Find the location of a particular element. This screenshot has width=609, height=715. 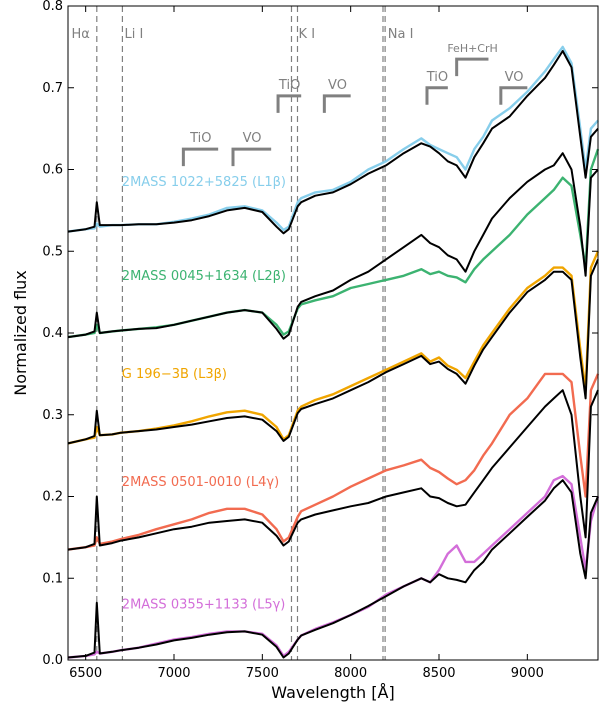

x-axis-title: Wavelength [Å] is located at coordinates (332, 692).